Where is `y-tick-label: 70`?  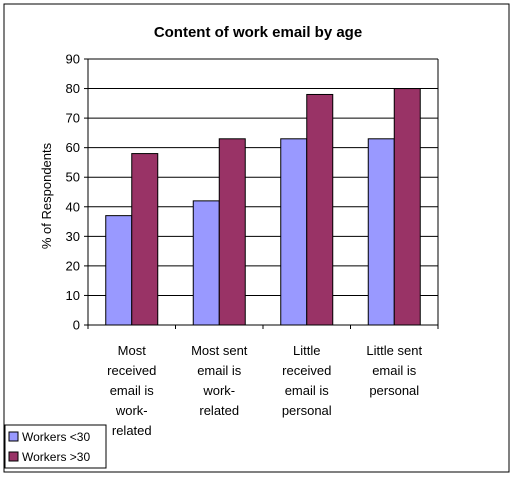 y-tick-label: 70 is located at coordinates (73, 118).